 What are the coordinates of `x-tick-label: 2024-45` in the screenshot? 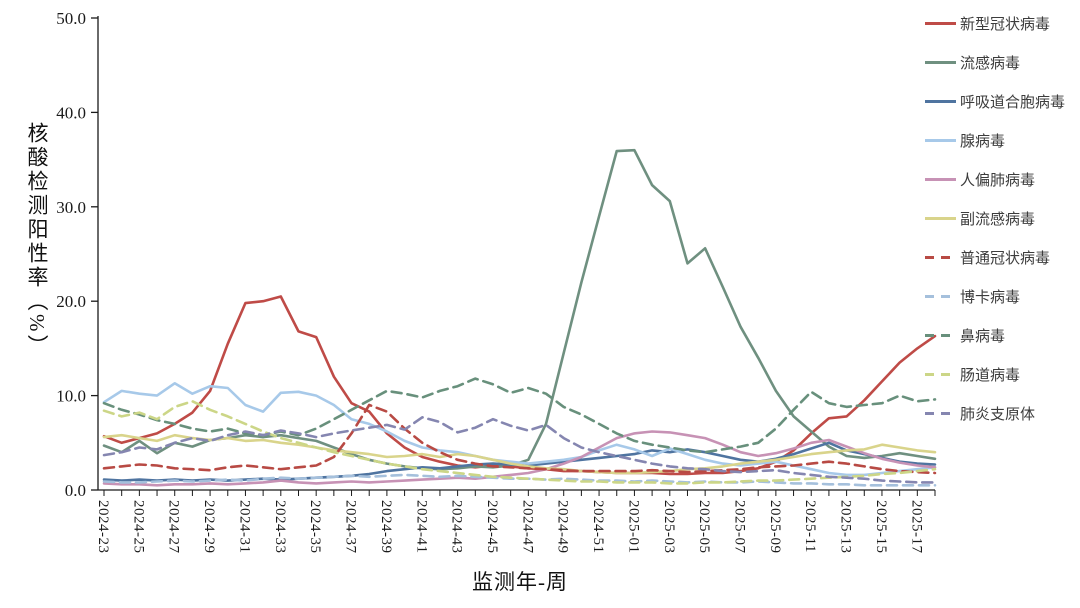 It's located at (492, 527).